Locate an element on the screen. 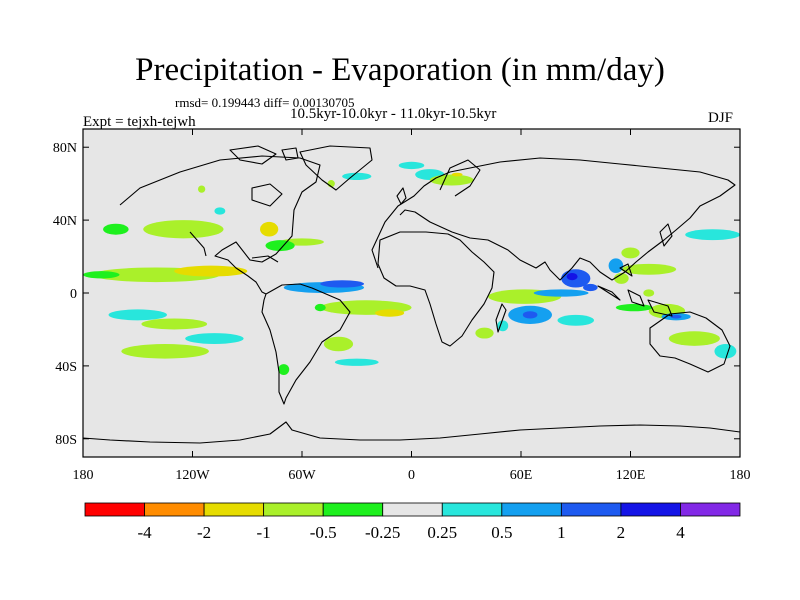 This screenshot has width=800, height=600. coastline-scandinavia is located at coordinates (460, 178).